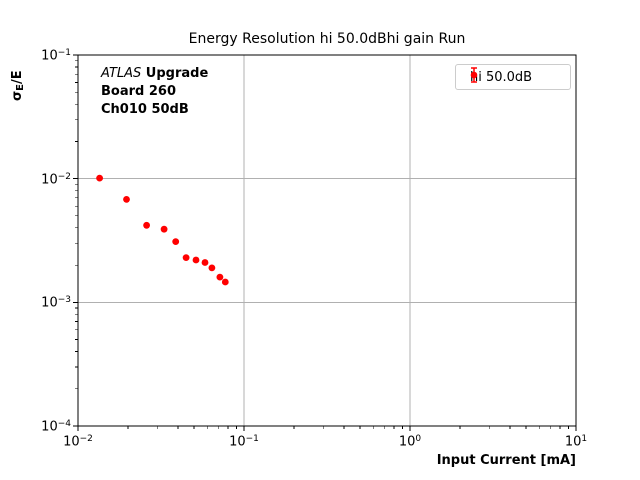  I want to click on legend: hi 50.0dB, so click(513, 77).